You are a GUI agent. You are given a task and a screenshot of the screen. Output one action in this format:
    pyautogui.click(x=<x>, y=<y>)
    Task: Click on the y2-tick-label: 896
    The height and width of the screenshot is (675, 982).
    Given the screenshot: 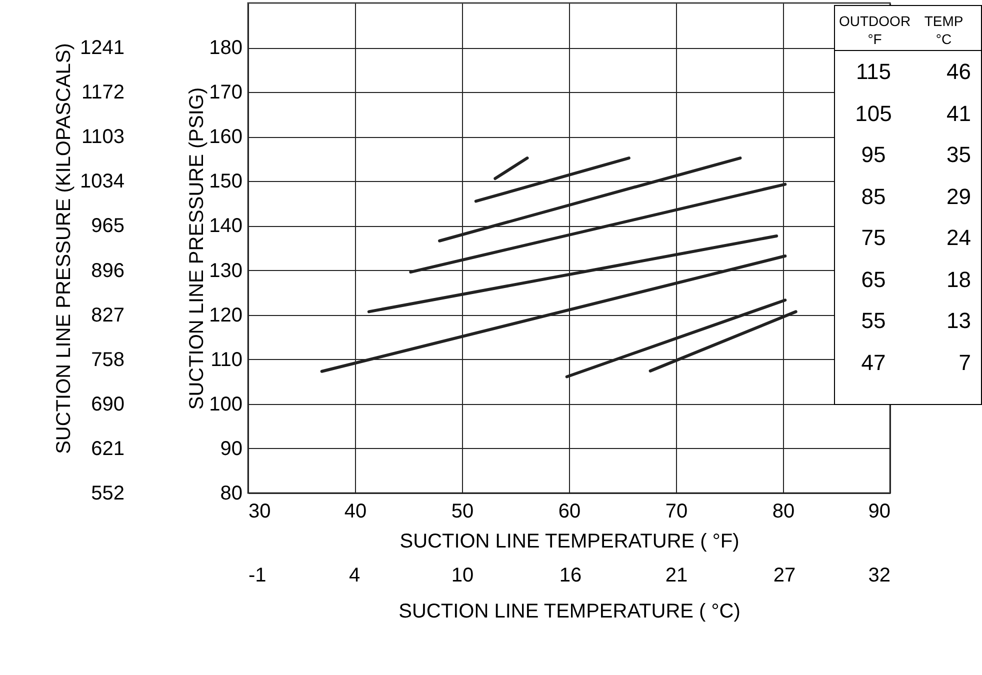 What is the action you would take?
    pyautogui.click(x=107, y=271)
    